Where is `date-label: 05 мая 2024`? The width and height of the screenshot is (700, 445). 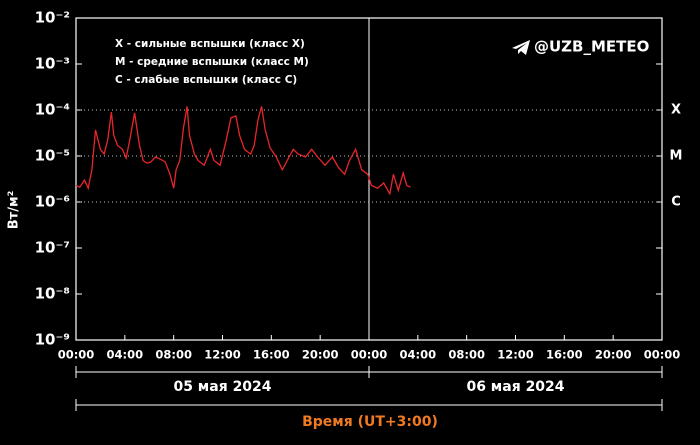 date-label: 05 мая 2024 is located at coordinates (222, 387).